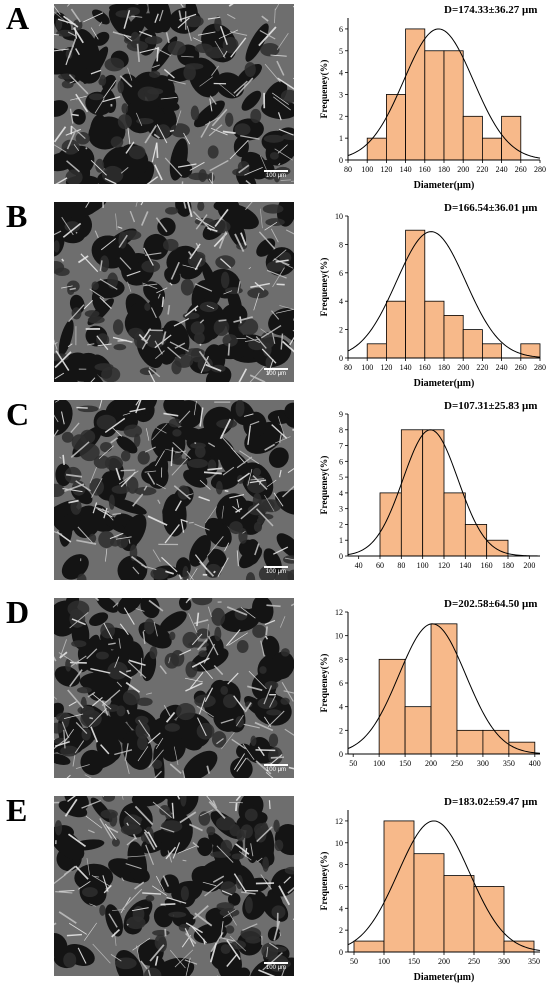  I want to click on x-tick-label: 240, so click(502, 169).